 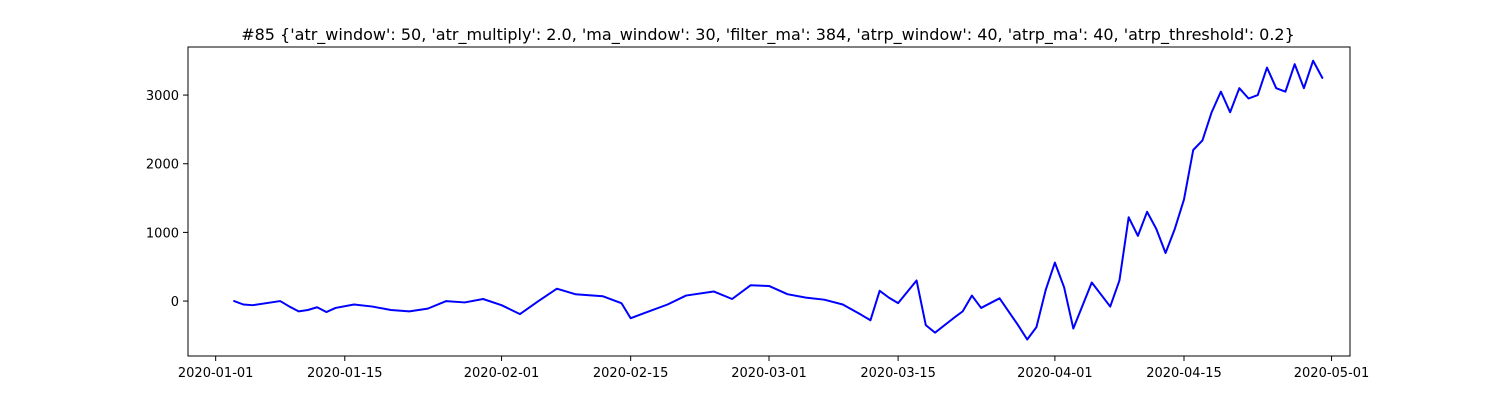 What do you see at coordinates (216, 373) in the screenshot?
I see `x-tick-label: 2020-01-01` at bounding box center [216, 373].